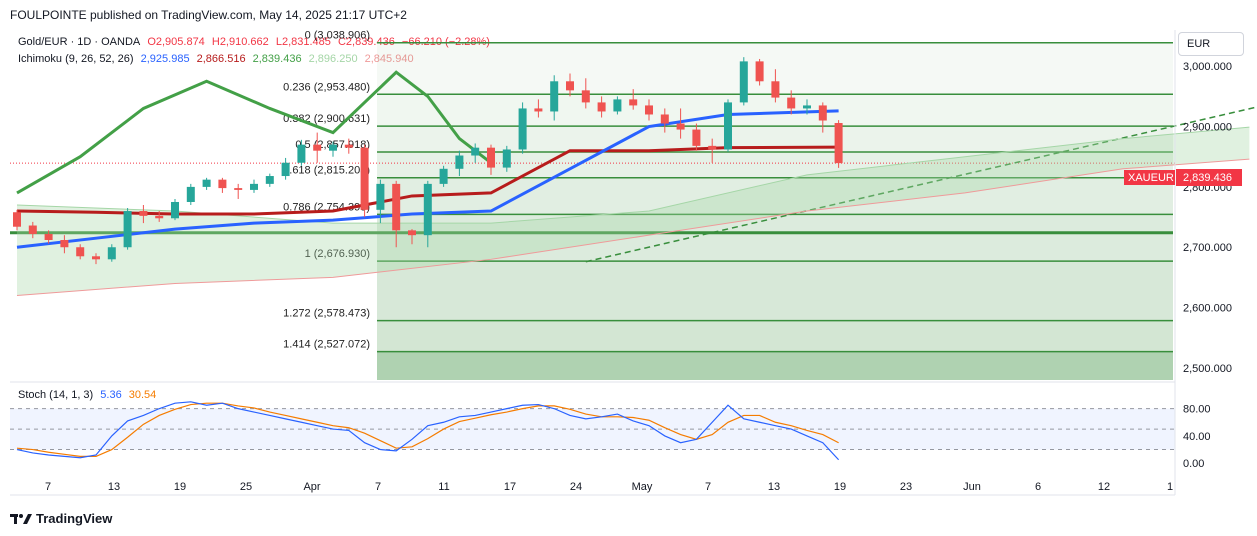  What do you see at coordinates (366, 42) in the screenshot?
I see `close-value: C2,839.436` at bounding box center [366, 42].